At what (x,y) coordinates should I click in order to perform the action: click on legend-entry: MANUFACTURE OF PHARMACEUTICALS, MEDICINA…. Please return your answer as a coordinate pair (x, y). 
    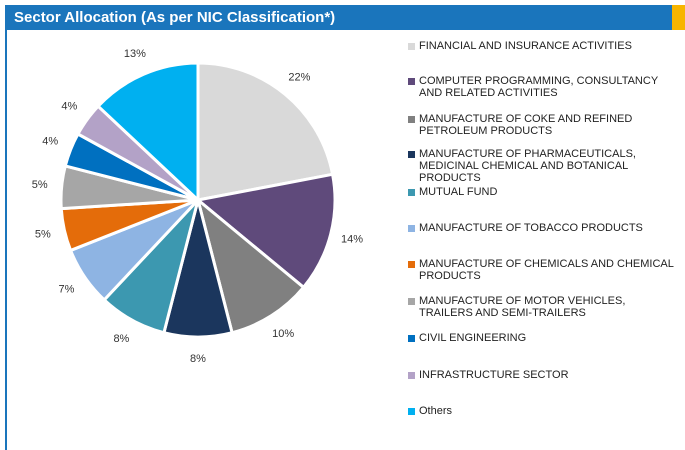
    Looking at the image, I should click on (543, 166).